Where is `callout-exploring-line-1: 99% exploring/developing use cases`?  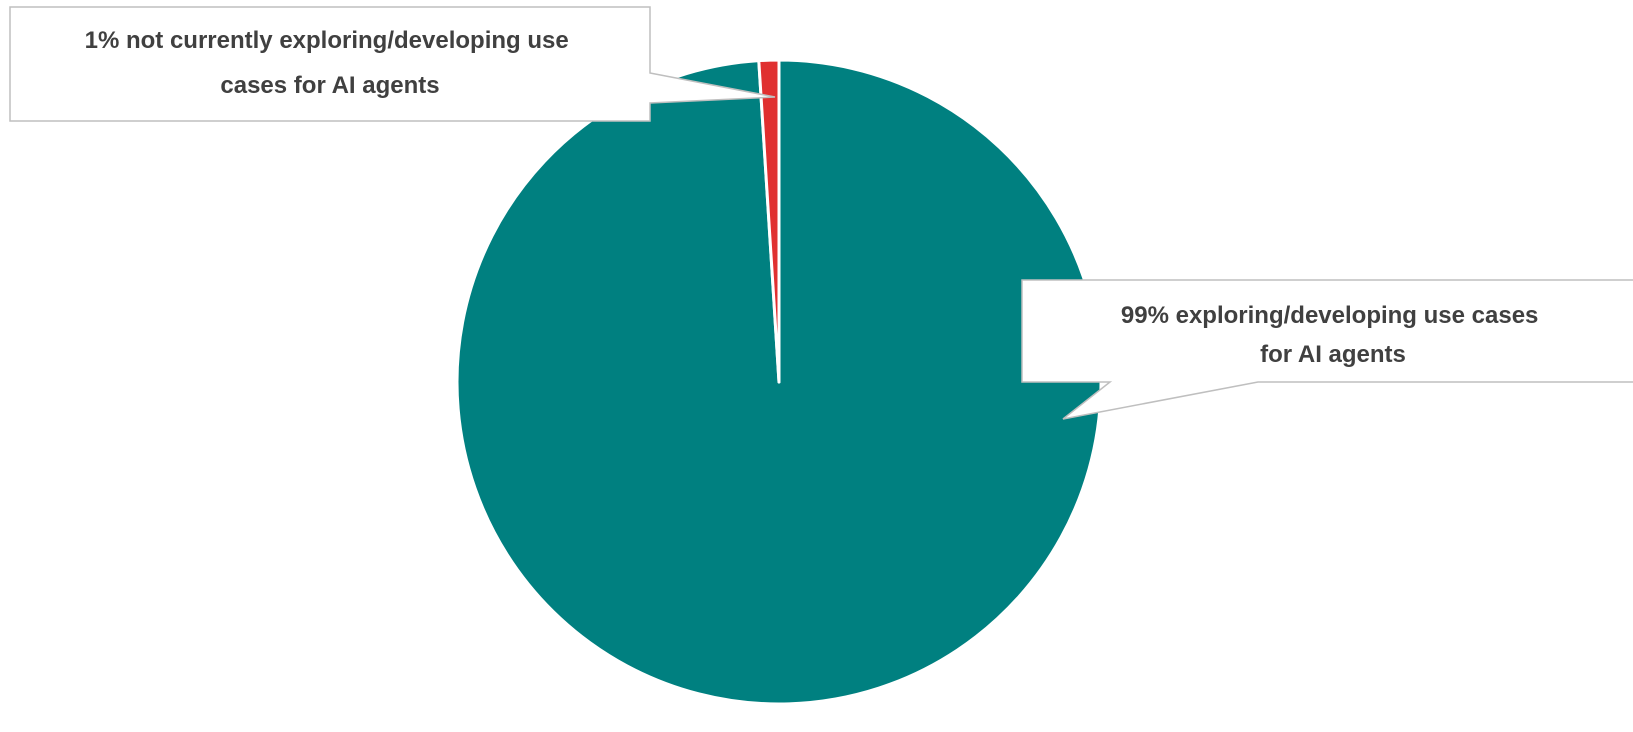
callout-exploring-line-1: 99% exploring/developing use cases is located at coordinates (1330, 315).